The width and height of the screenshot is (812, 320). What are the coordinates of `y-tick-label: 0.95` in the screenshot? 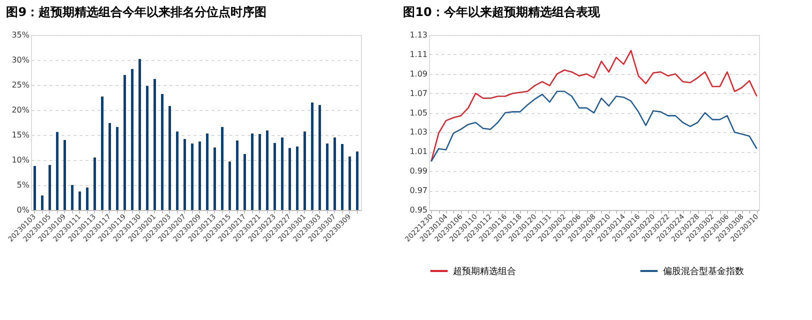 It's located at (419, 210).